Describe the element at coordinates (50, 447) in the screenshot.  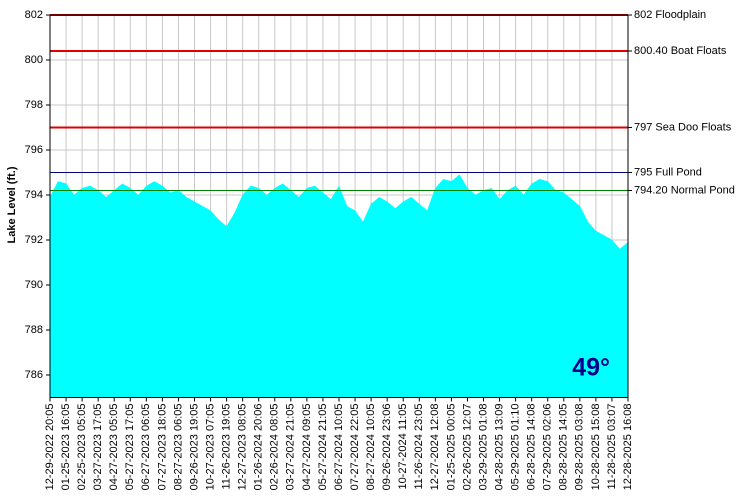
I see `x-tick-label: 12-29-2022 20:05` at that location.